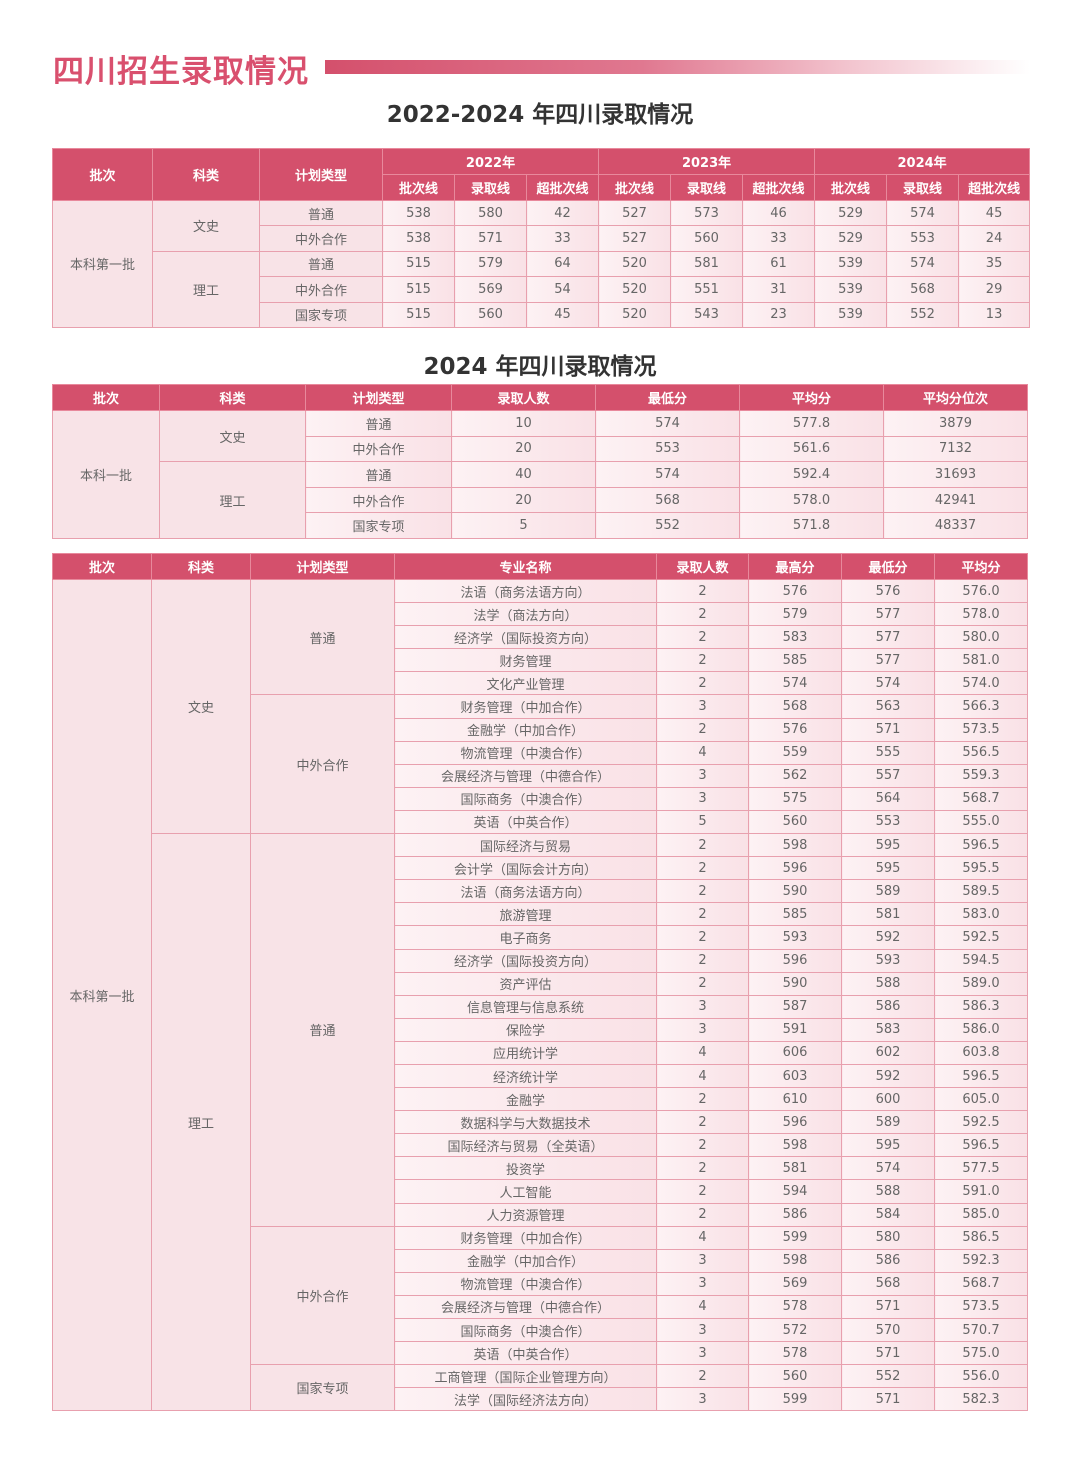 This screenshot has height=1466, width=1080. I want to click on table-row: 会展经济与管理（中德合作） 4 578 571 573.5, so click(540, 1307).